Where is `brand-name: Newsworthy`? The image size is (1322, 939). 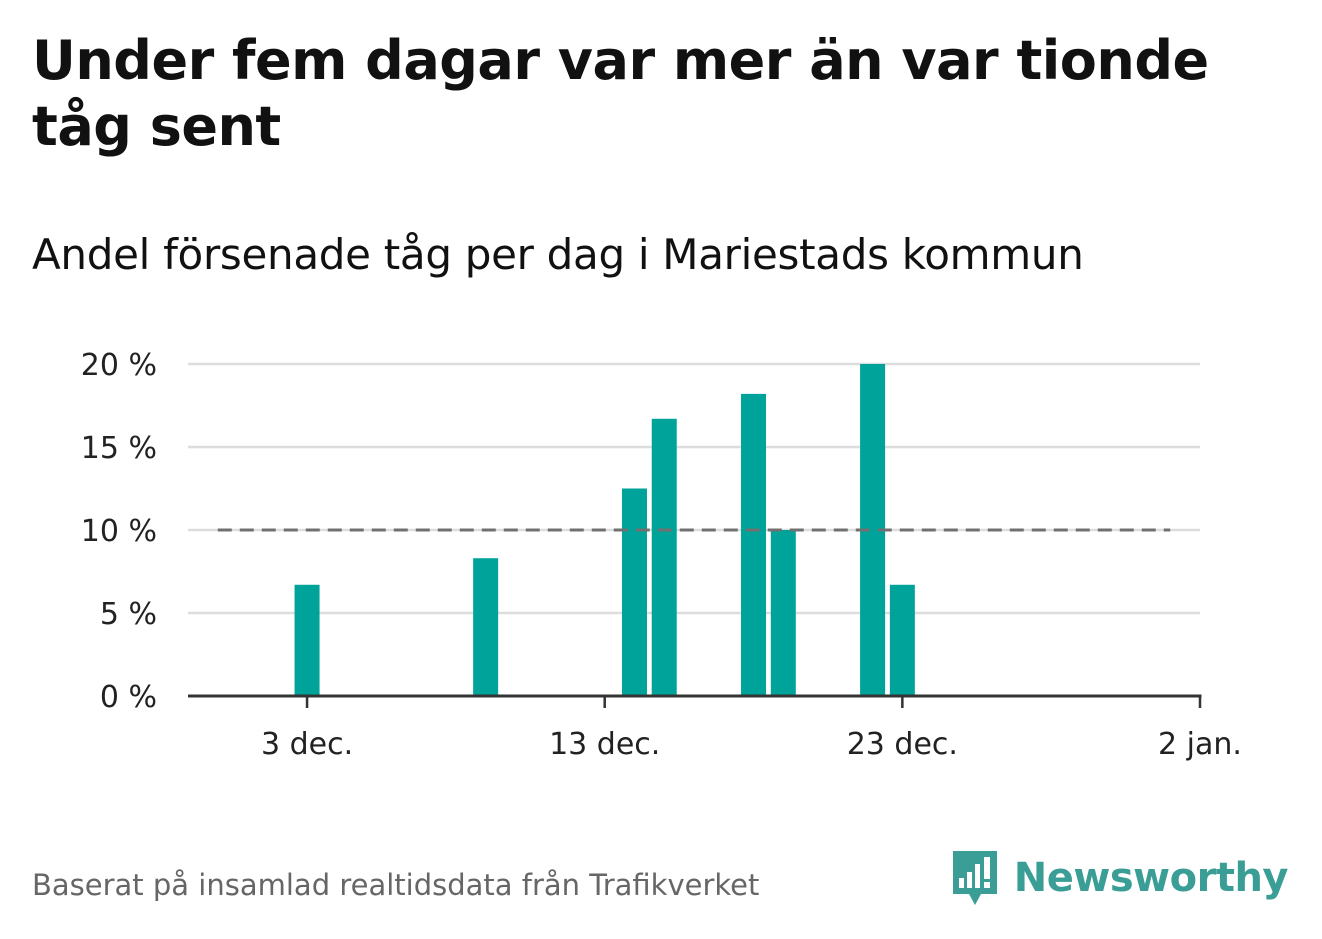 brand-name: Newsworthy is located at coordinates (1151, 878).